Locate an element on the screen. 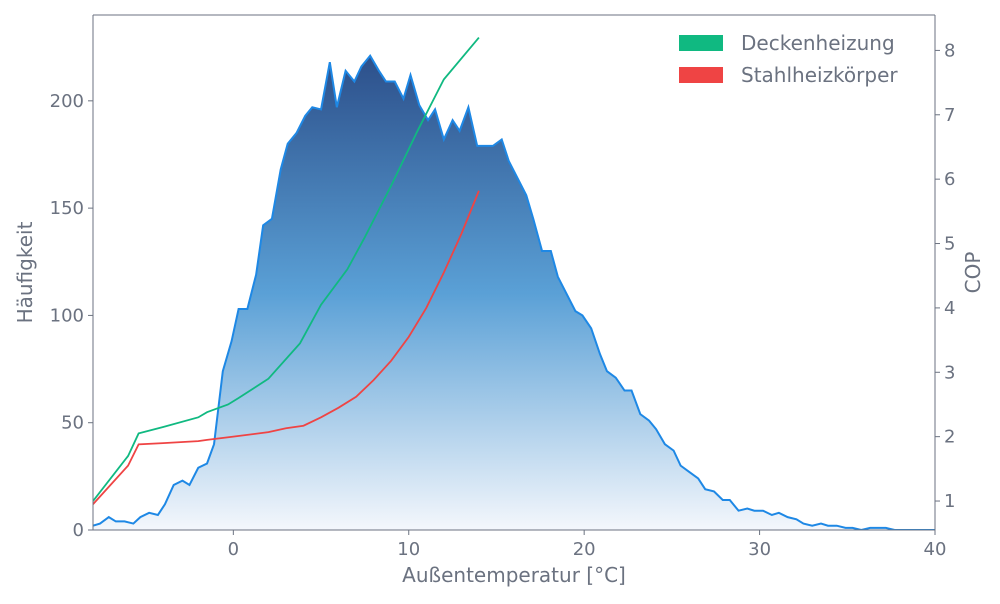  y-tick-label: 100 is located at coordinates (67, 315).